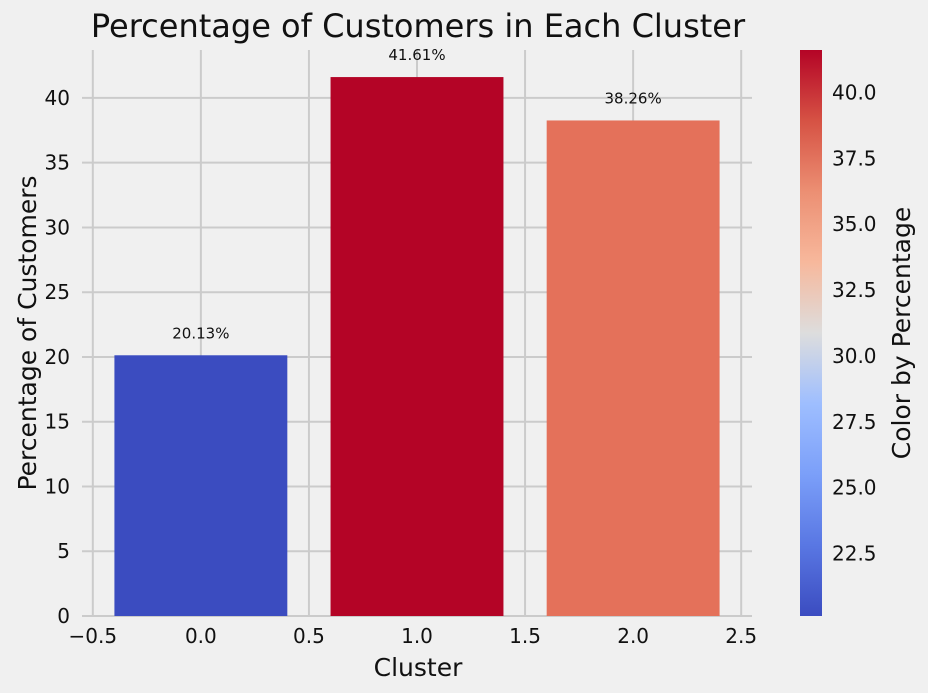 The image size is (928, 693). What do you see at coordinates (811, 333) in the screenshot?
I see `colorbar` at bounding box center [811, 333].